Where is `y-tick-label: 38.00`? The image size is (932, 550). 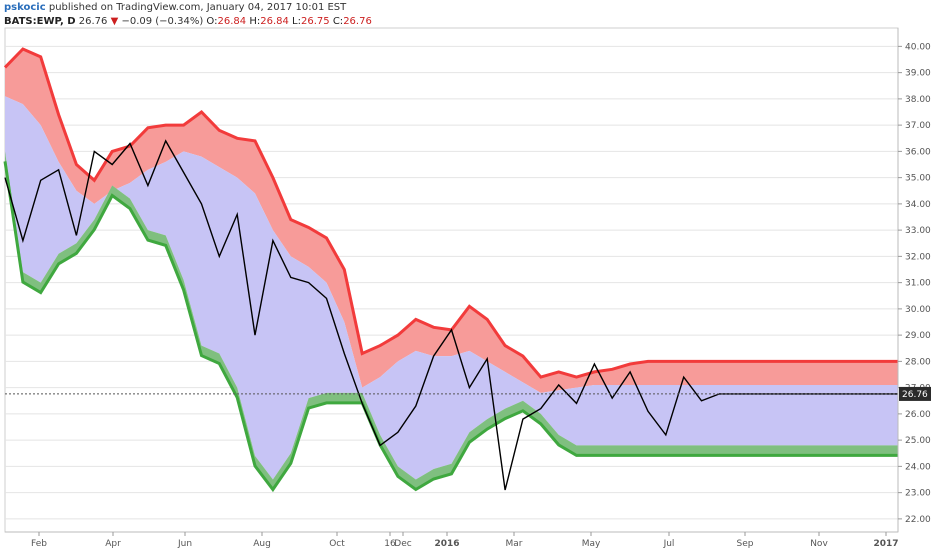
y-tick-label: 38.00 is located at coordinates (918, 100).